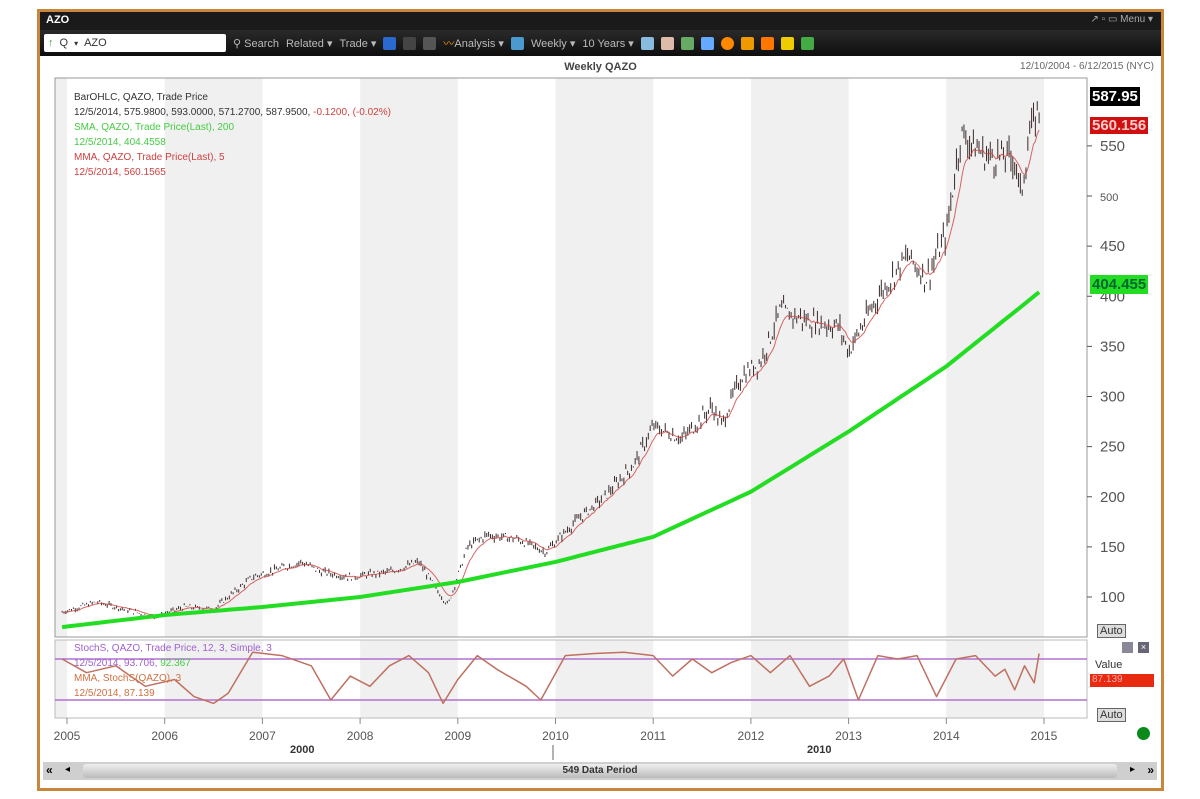 The height and width of the screenshot is (799, 1200). Describe the element at coordinates (49, 770) in the screenshot. I see `scroll-first-button: «` at that location.